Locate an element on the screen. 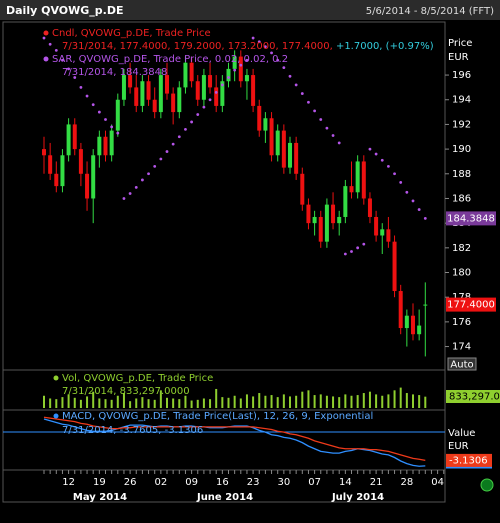  x-tick-label: 04 is located at coordinates (437, 482).